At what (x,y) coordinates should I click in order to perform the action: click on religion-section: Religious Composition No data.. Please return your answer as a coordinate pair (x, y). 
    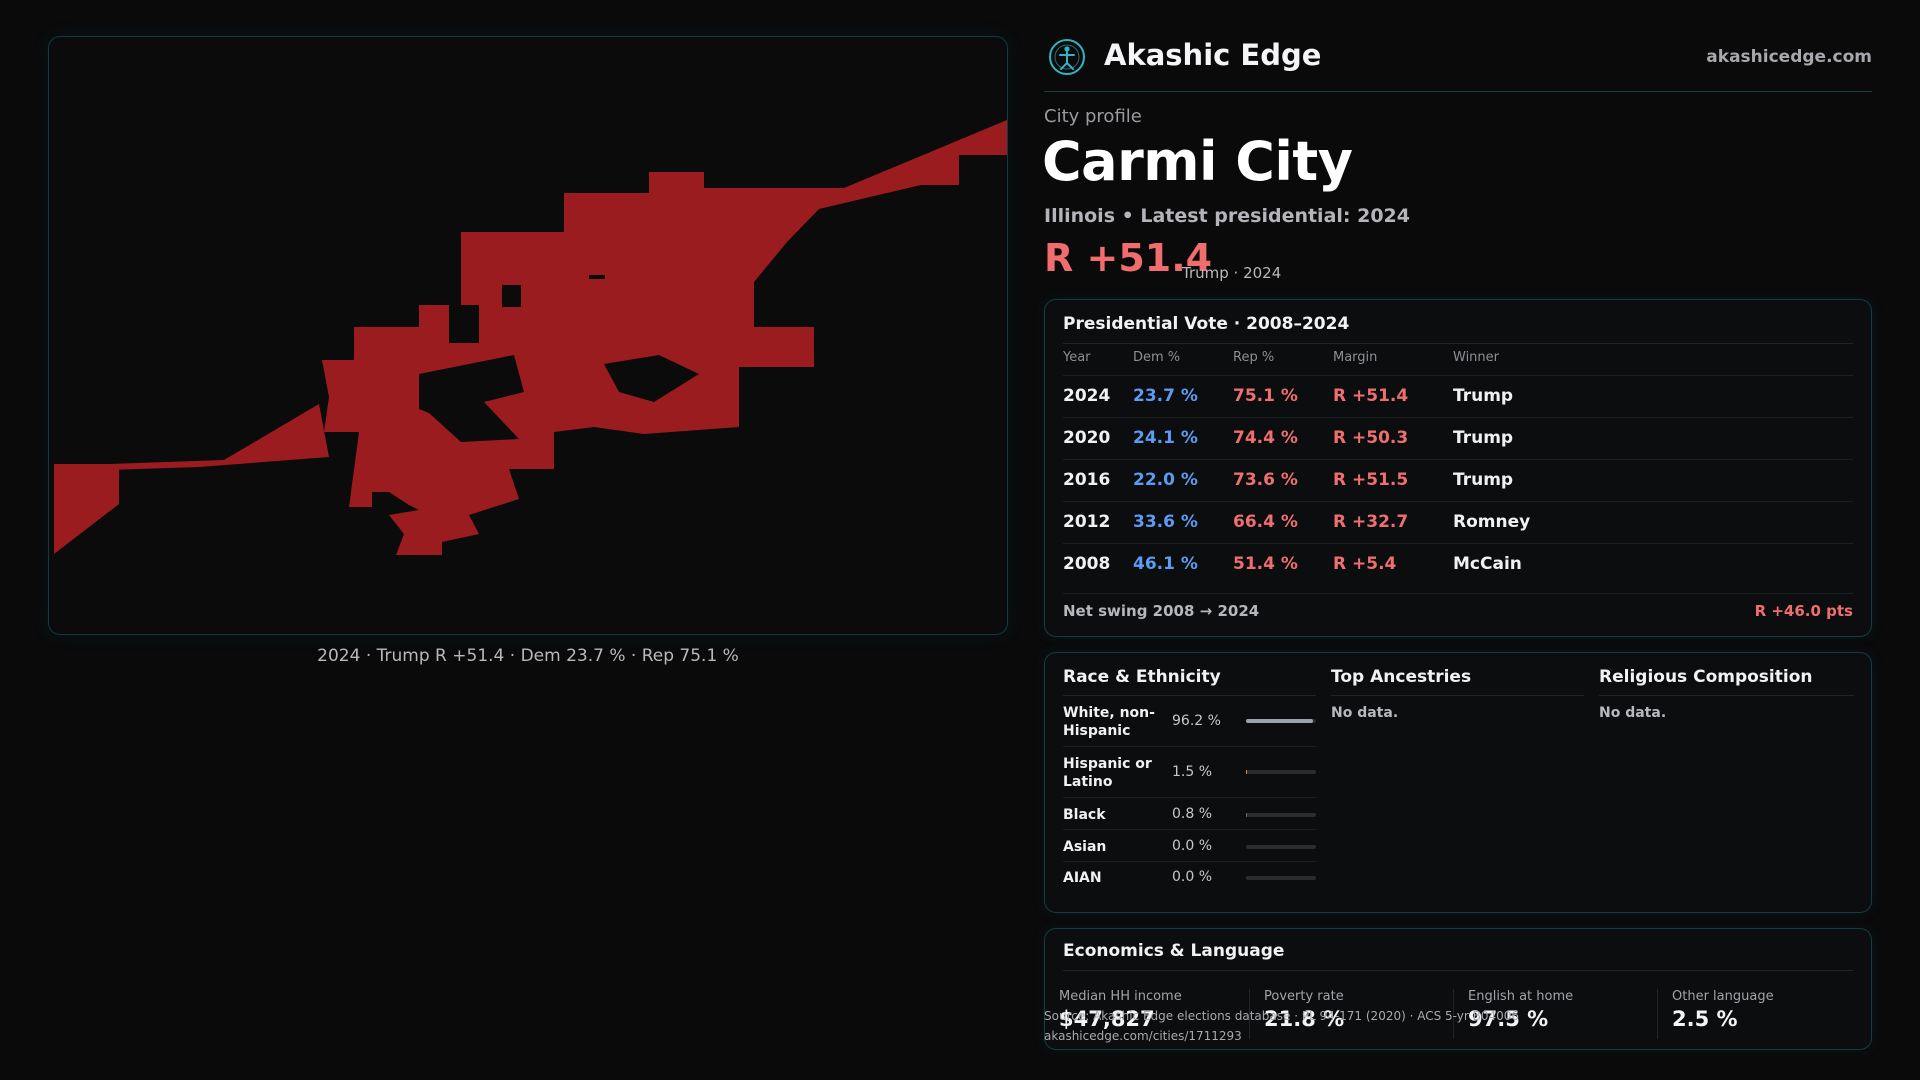
    Looking at the image, I should click on (1726, 694).